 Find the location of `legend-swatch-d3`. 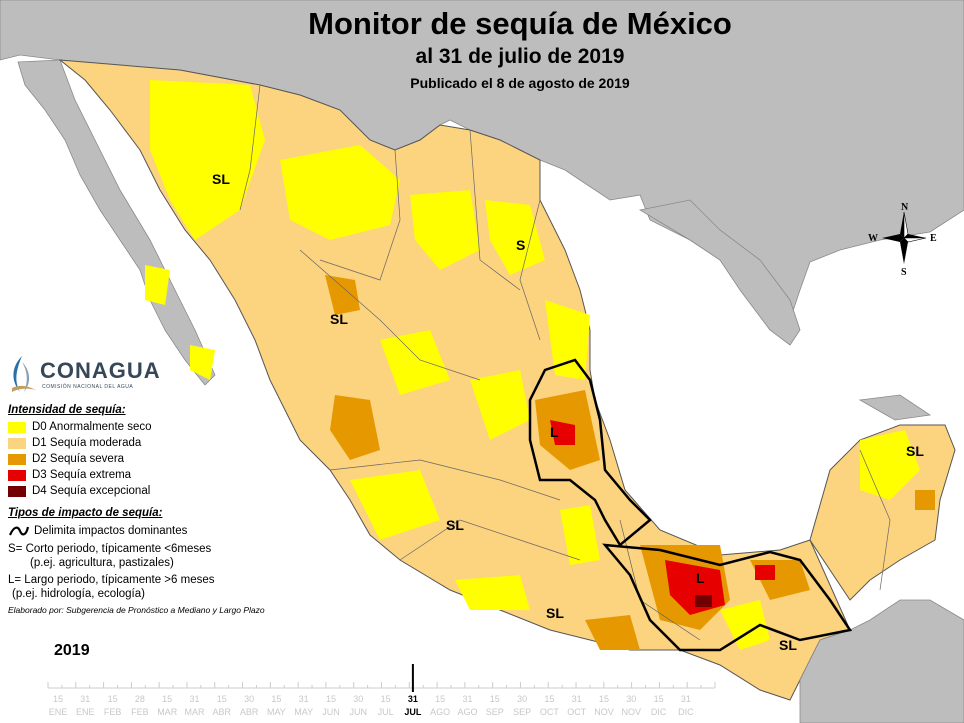

legend-swatch-d3 is located at coordinates (17, 475).